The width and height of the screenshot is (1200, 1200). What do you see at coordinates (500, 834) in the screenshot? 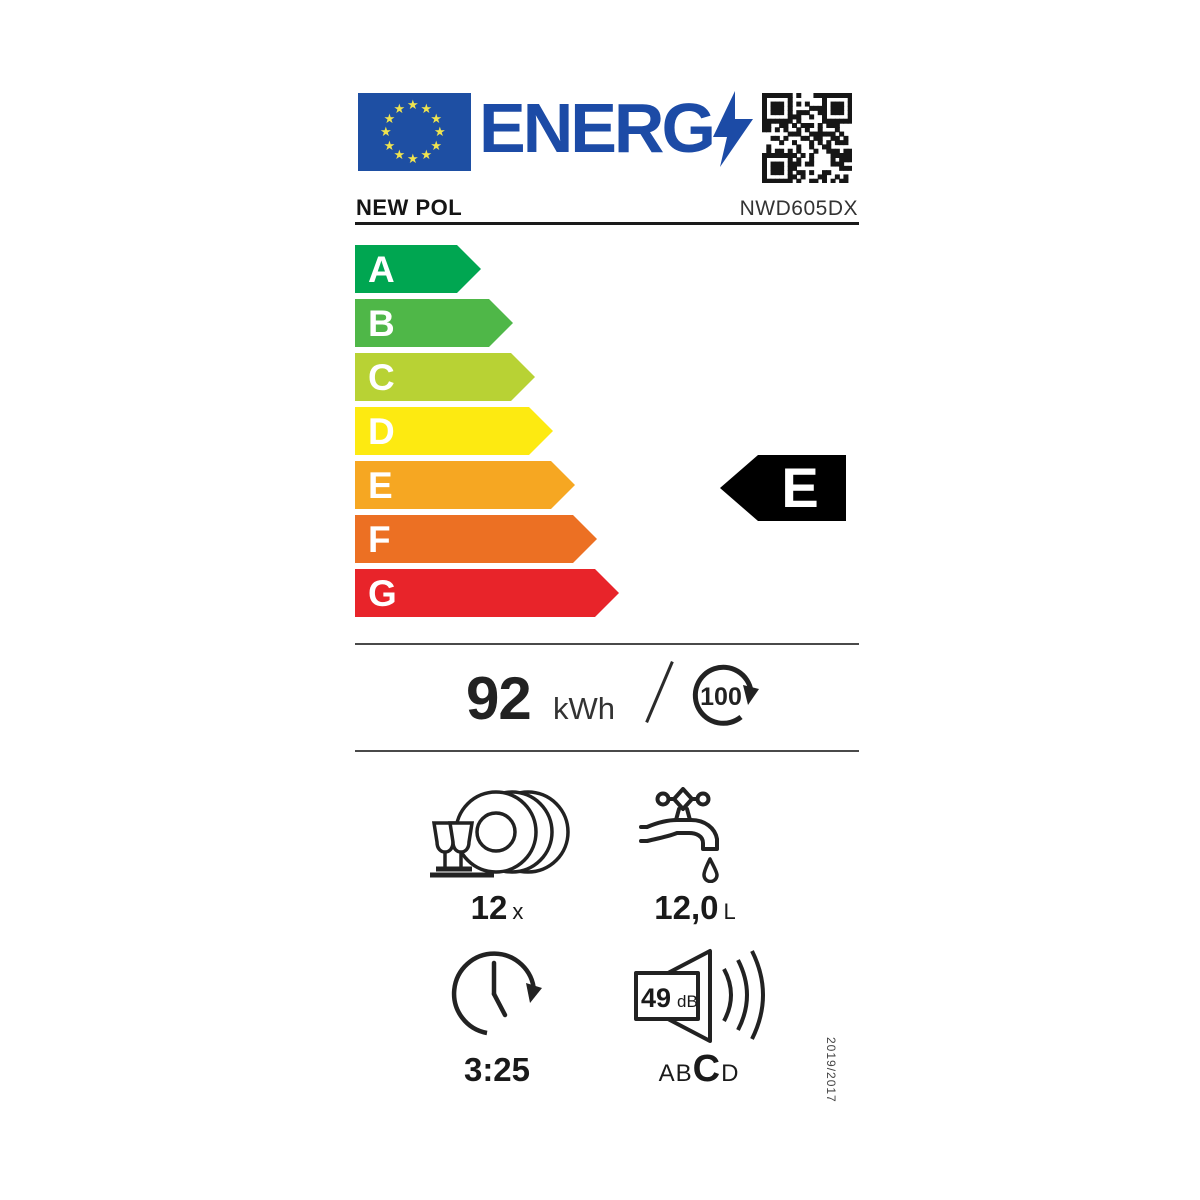
I see `place-settings-icon` at bounding box center [500, 834].